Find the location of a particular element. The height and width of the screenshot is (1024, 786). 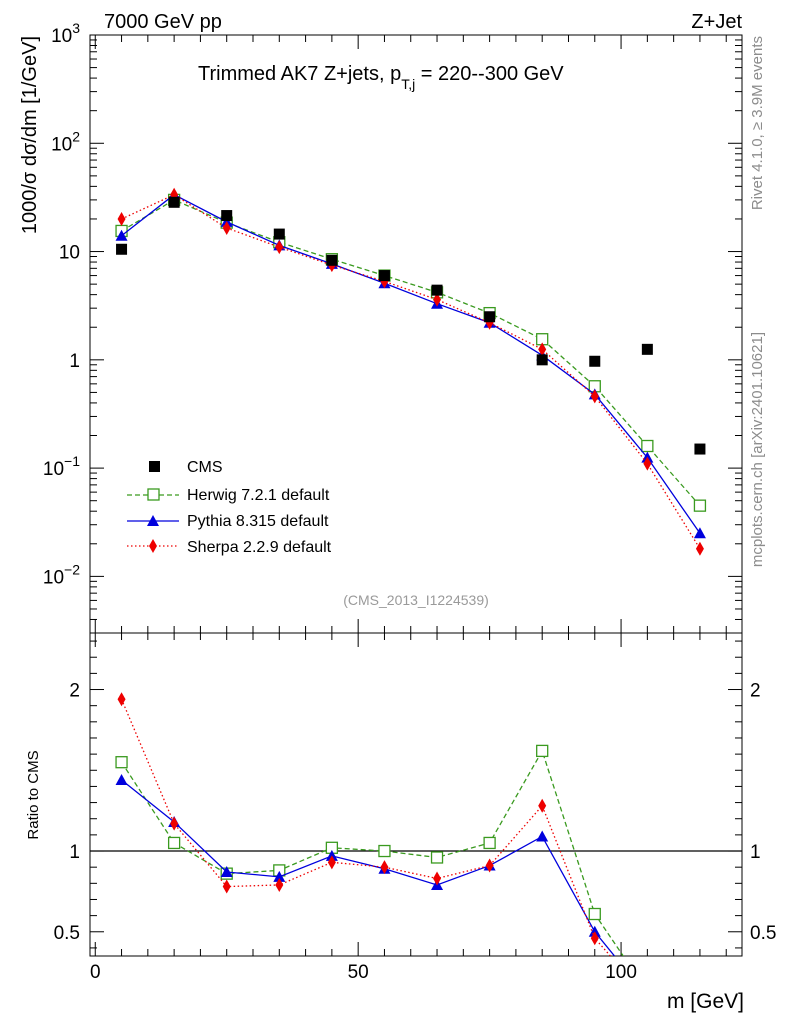

header-process: Z+Jet is located at coordinates (716, 22).